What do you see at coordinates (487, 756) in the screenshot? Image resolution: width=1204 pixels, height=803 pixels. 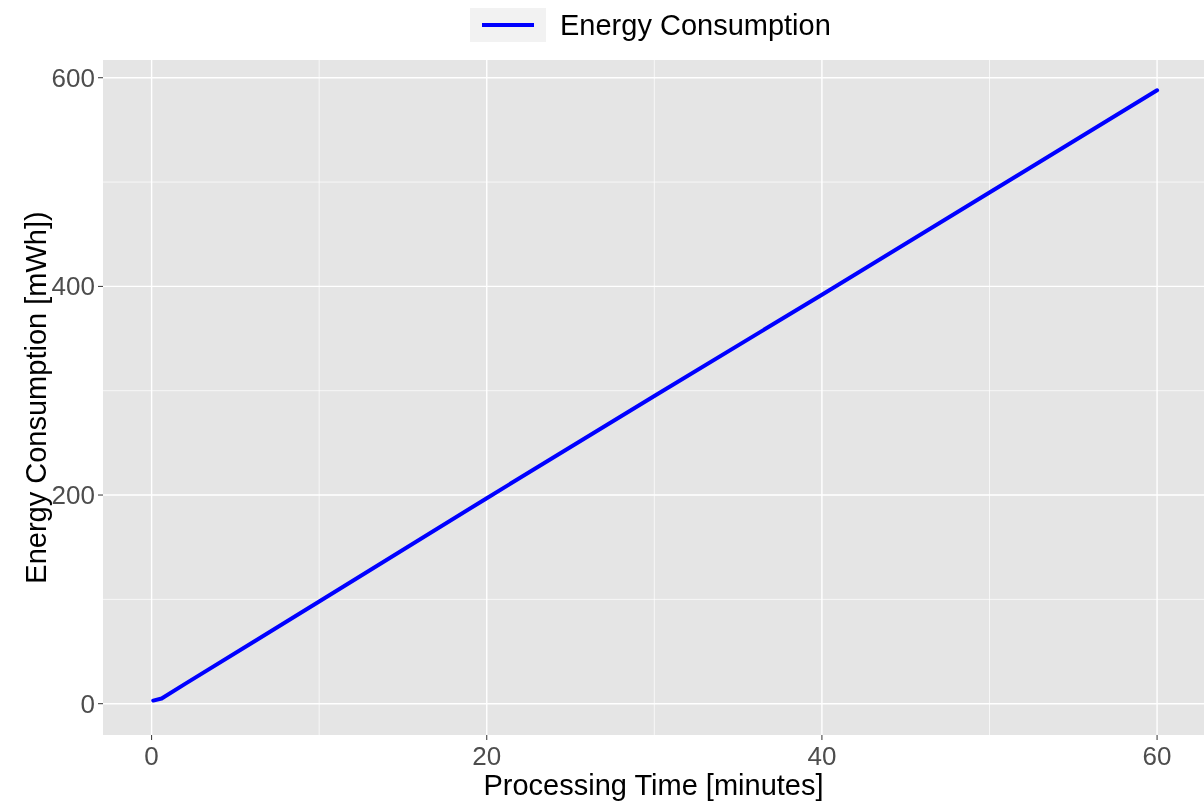 I see `x-tick-label: 20` at bounding box center [487, 756].